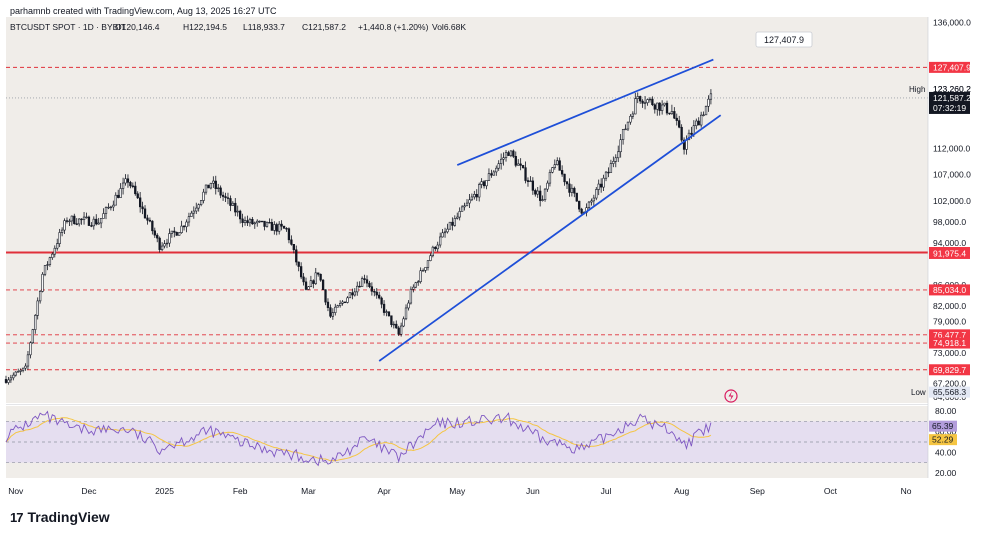 This screenshot has width=984, height=535. Describe the element at coordinates (949, 290) in the screenshot. I see `level-label: 85,034.0` at that location.